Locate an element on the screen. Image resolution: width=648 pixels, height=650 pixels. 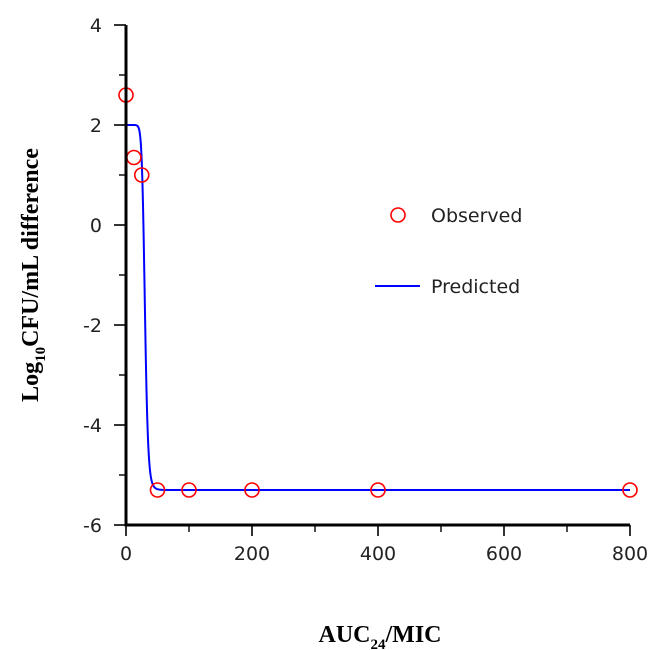
legend-observed-label: Observed is located at coordinates (476, 216).